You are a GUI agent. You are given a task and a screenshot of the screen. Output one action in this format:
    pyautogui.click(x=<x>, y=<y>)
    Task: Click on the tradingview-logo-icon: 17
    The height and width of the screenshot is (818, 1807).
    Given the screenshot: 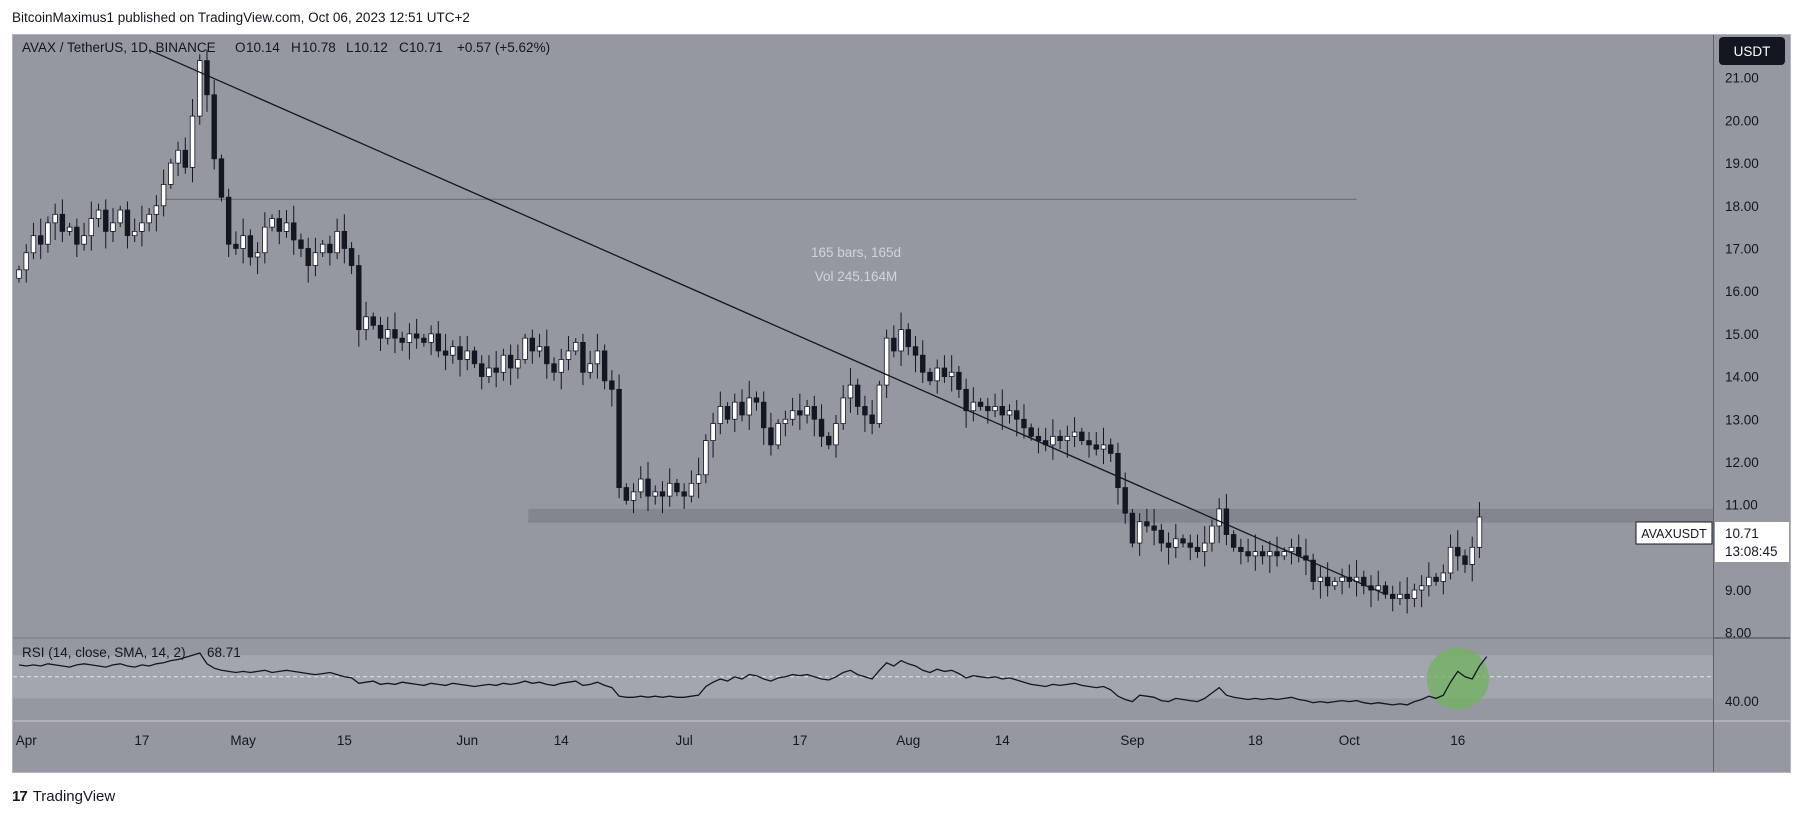 What is the action you would take?
    pyautogui.click(x=20, y=796)
    